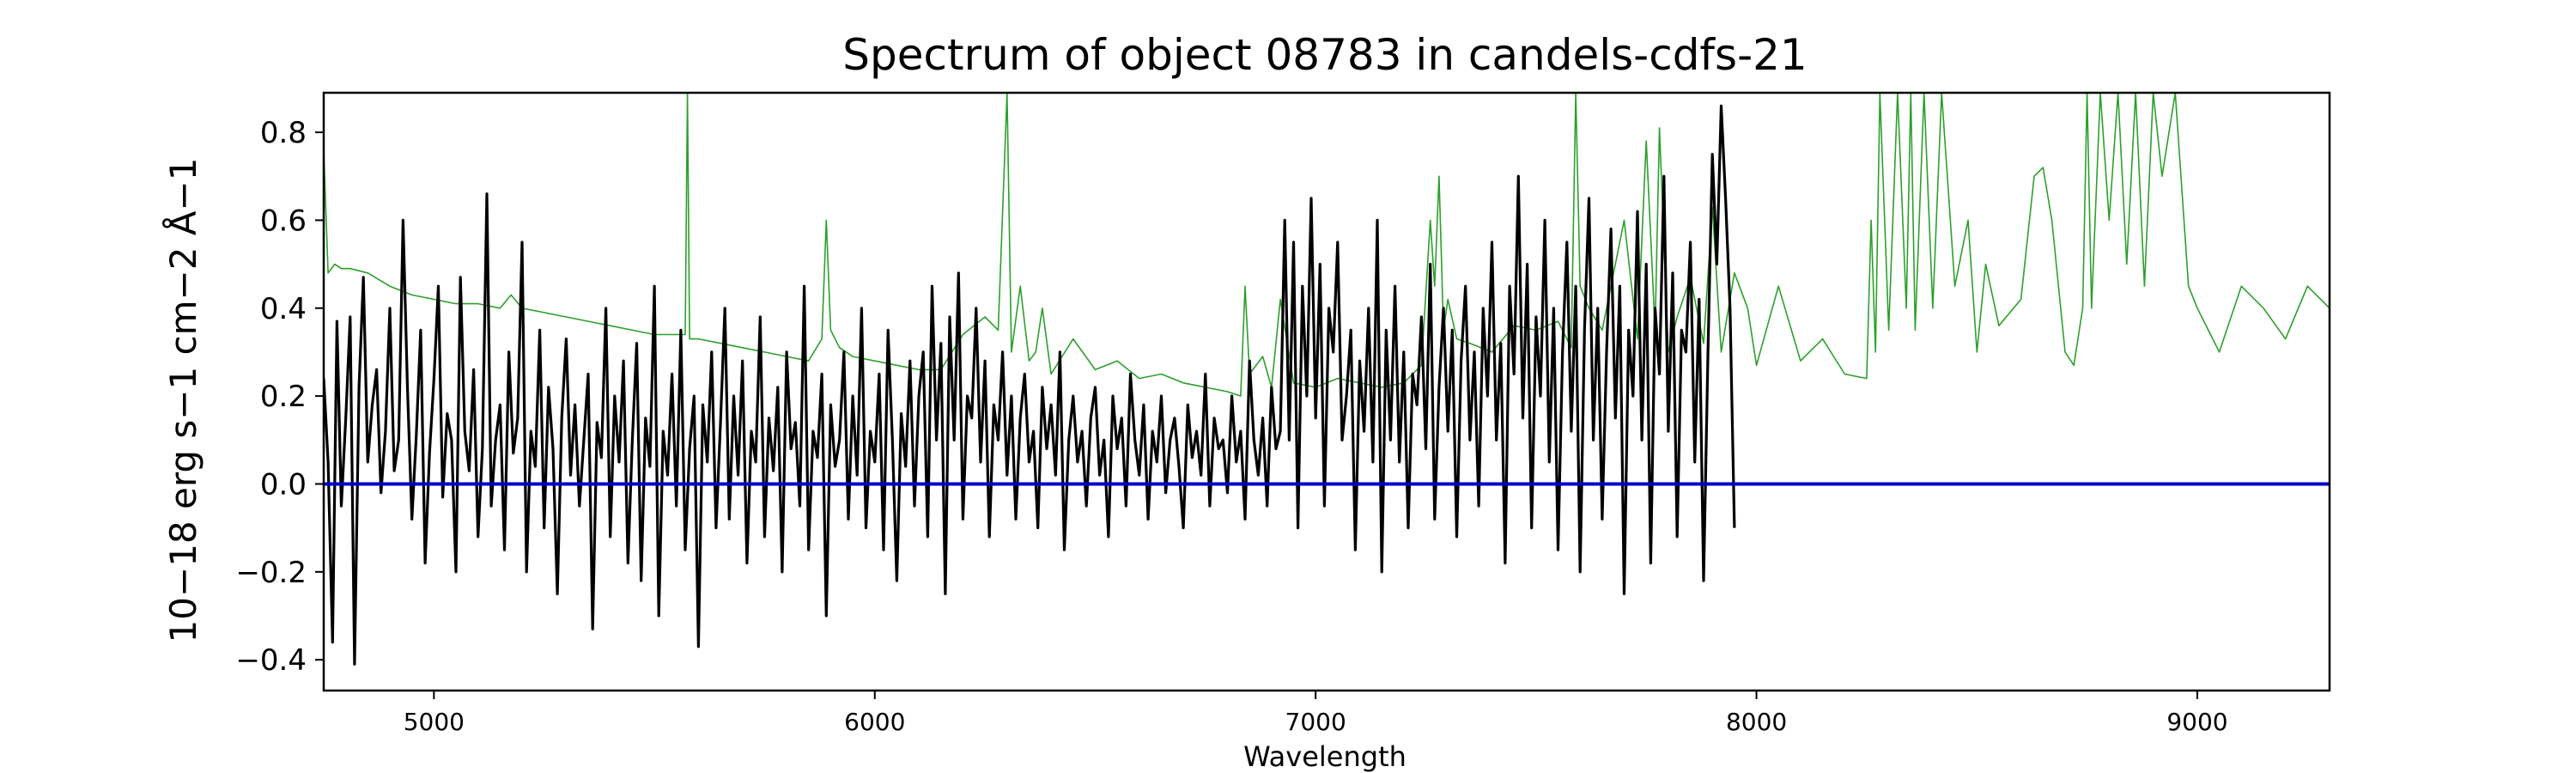 The height and width of the screenshot is (773, 2576). What do you see at coordinates (271, 660) in the screenshot?
I see `y-tick-label: −0.4` at bounding box center [271, 660].